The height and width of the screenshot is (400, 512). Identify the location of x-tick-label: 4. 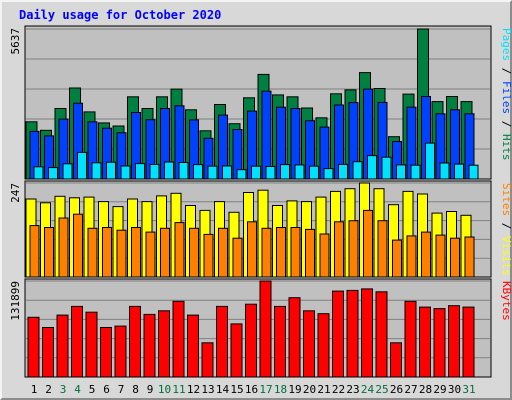
(77, 389).